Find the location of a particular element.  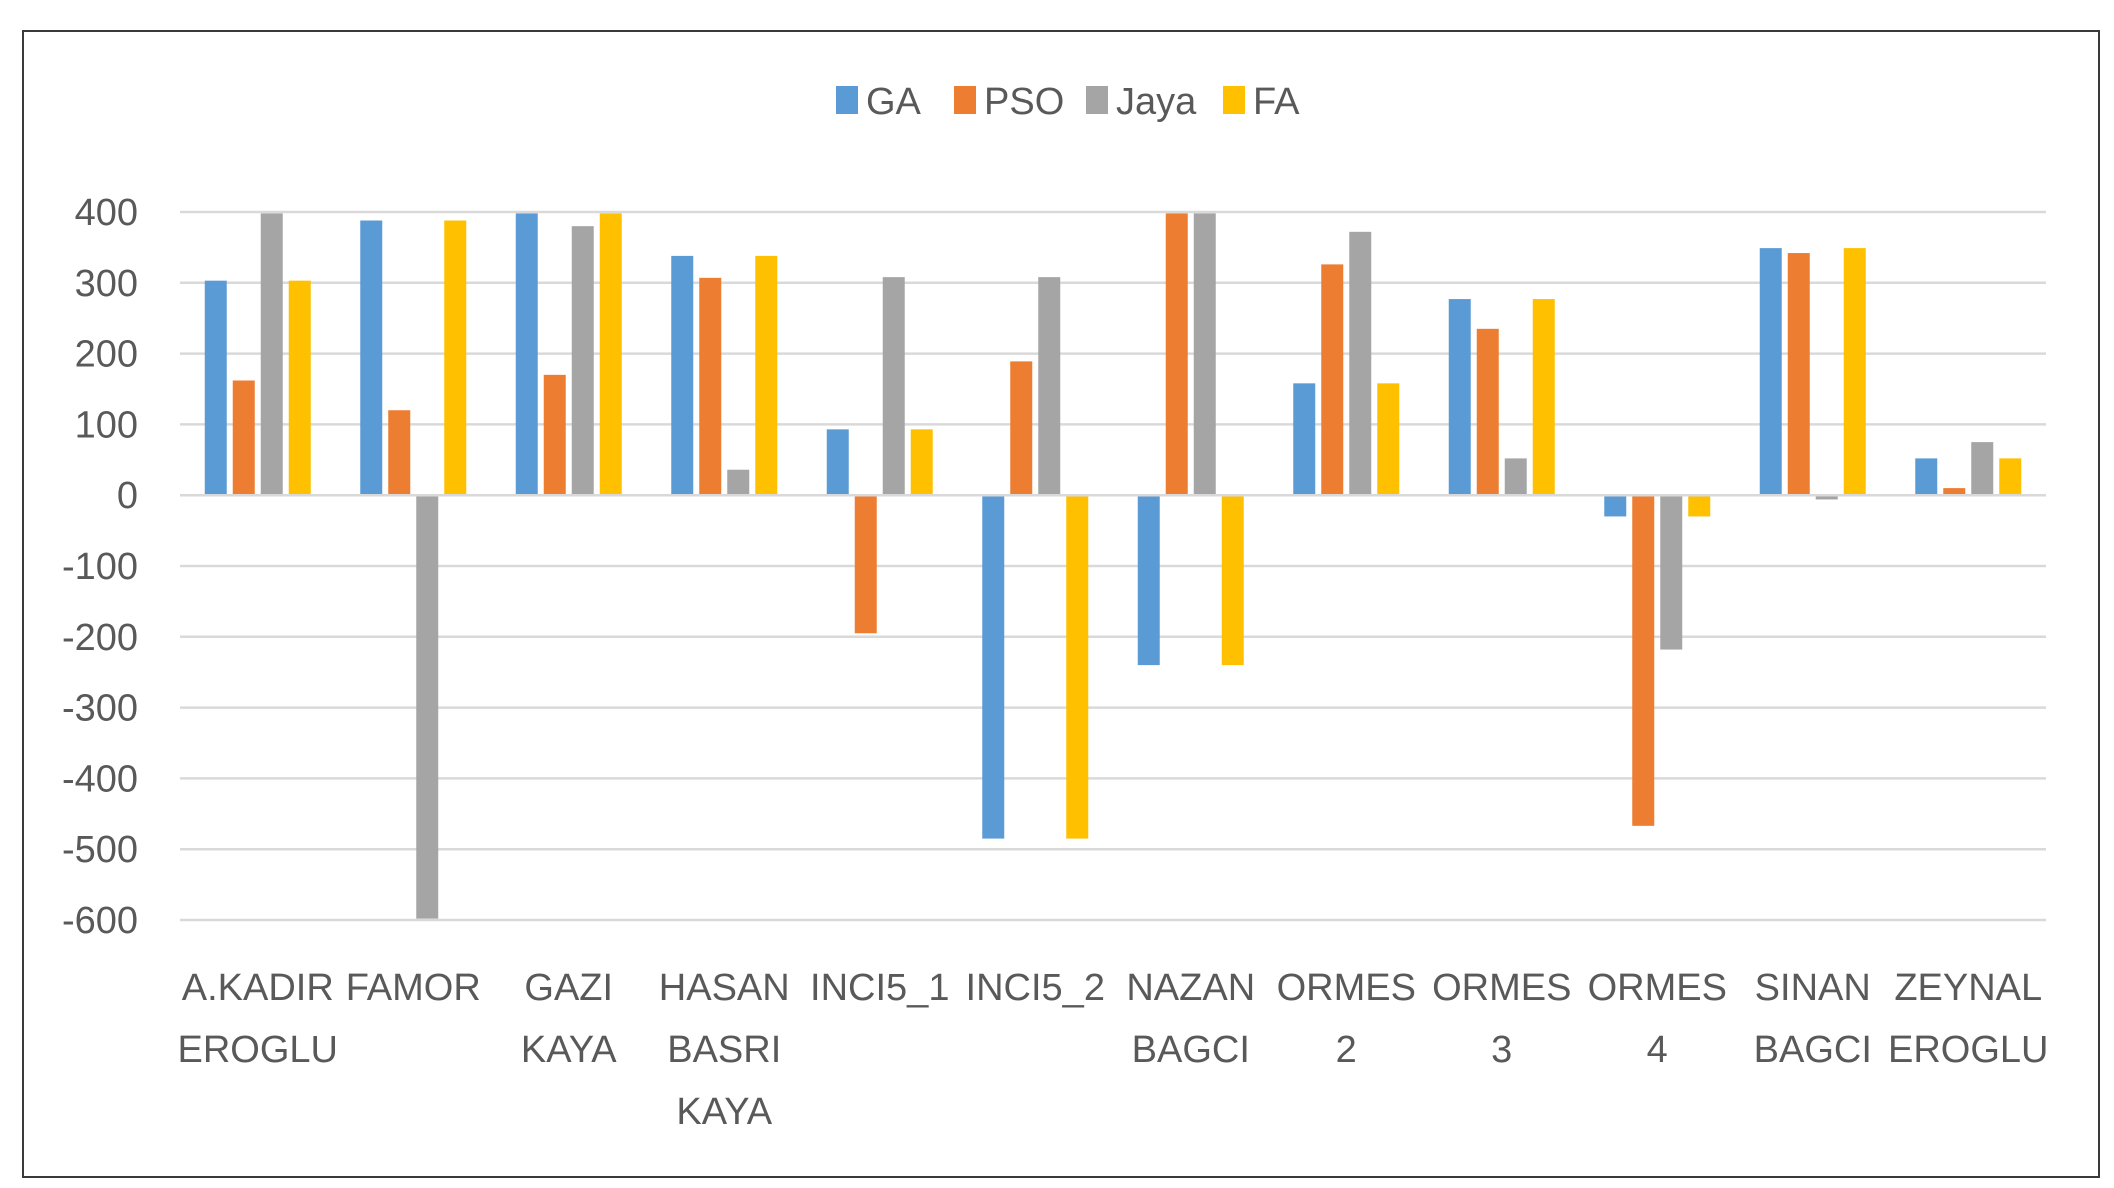

legend-swatch-pso is located at coordinates (965, 100).